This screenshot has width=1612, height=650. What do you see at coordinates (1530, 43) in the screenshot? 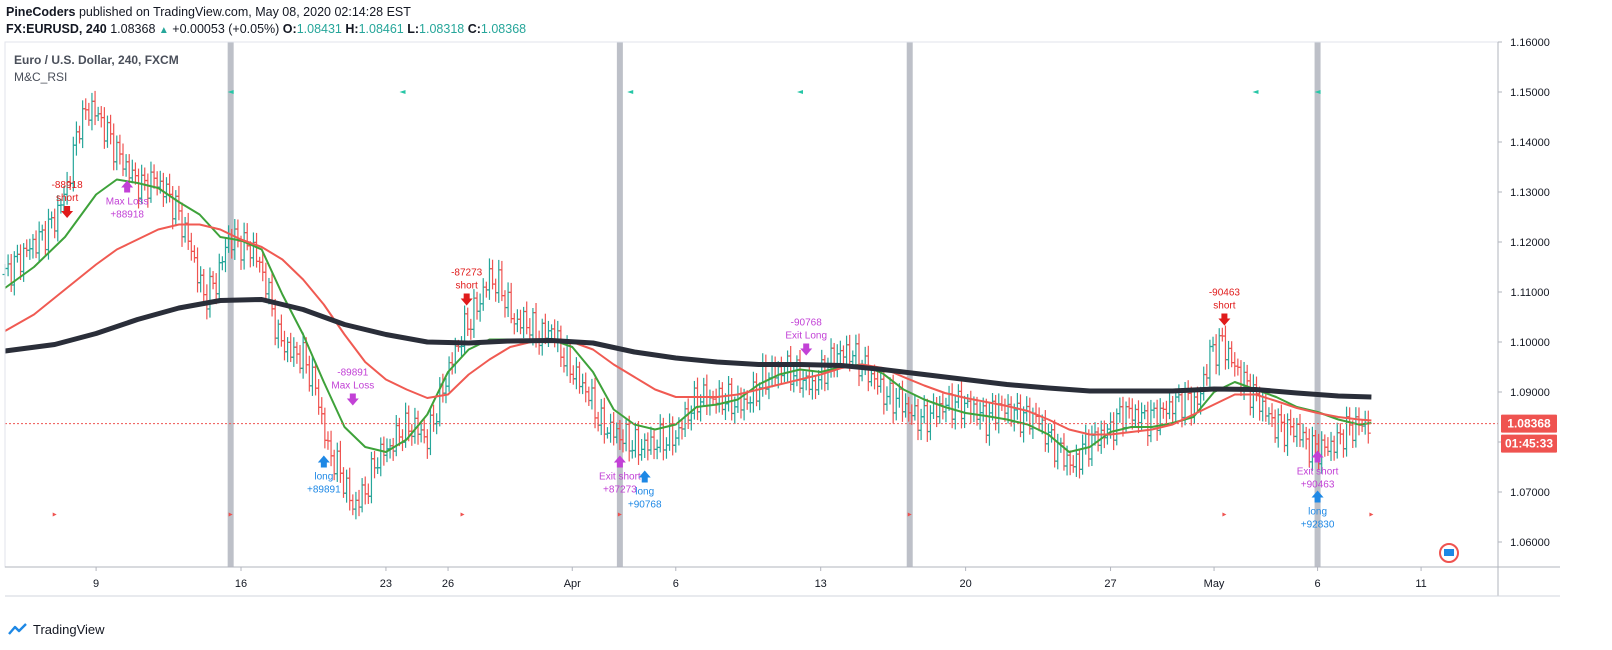
I see `y-tick-label: 1.16000` at bounding box center [1530, 43].